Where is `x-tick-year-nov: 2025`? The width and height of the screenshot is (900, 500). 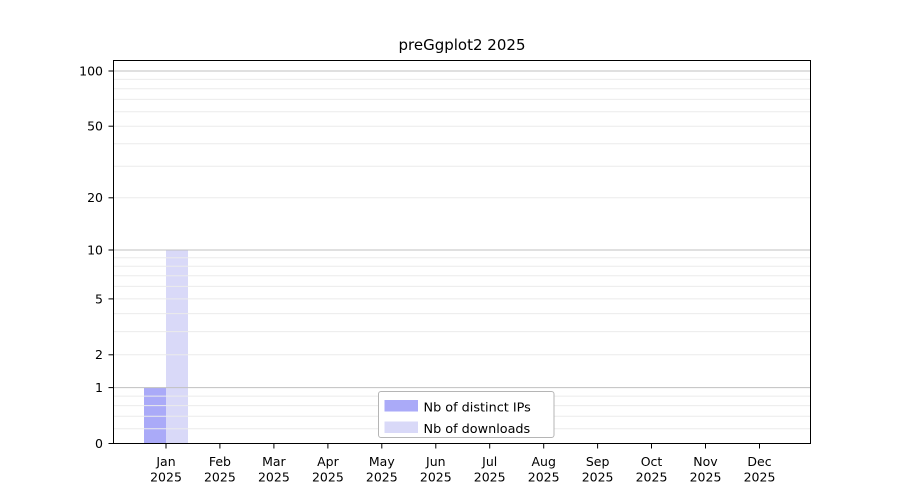
x-tick-year-nov: 2025 is located at coordinates (706, 477).